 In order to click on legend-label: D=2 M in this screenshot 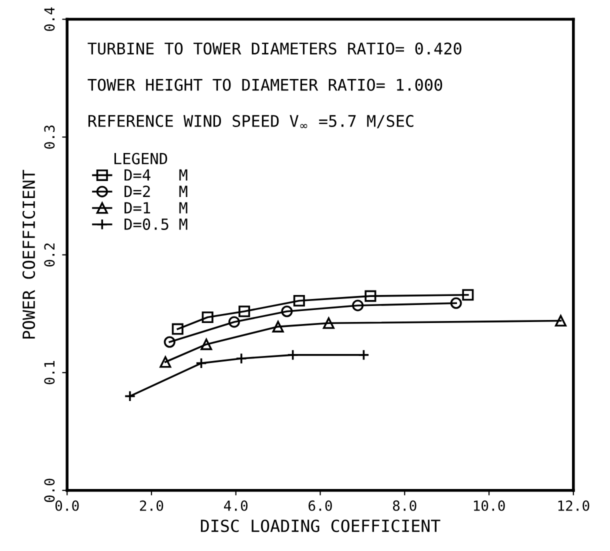, I will do `click(156, 191)`.